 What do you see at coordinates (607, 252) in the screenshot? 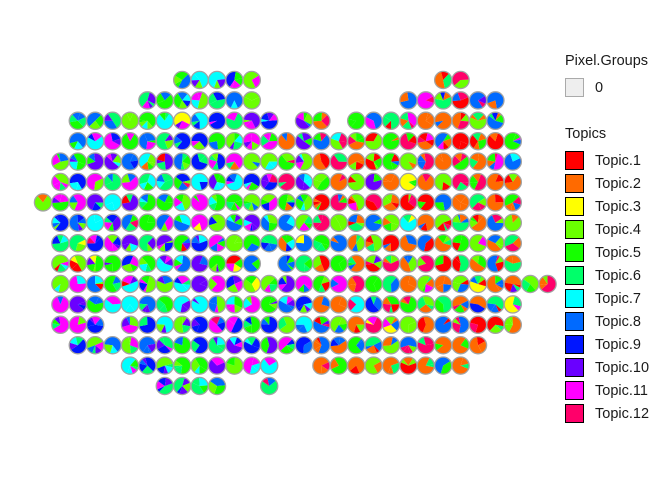
I see `topic-legend-entry: Topic.5` at bounding box center [607, 252].